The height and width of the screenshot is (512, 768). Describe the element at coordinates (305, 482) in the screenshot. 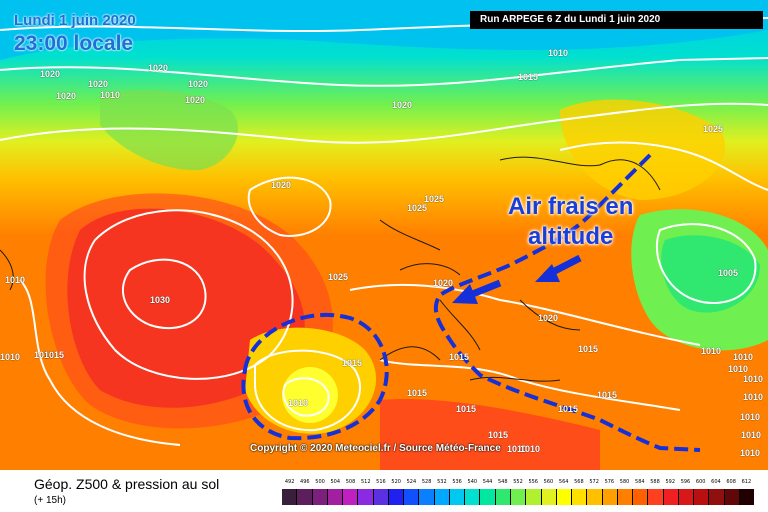

I see `scale-tick-label: 496` at that location.